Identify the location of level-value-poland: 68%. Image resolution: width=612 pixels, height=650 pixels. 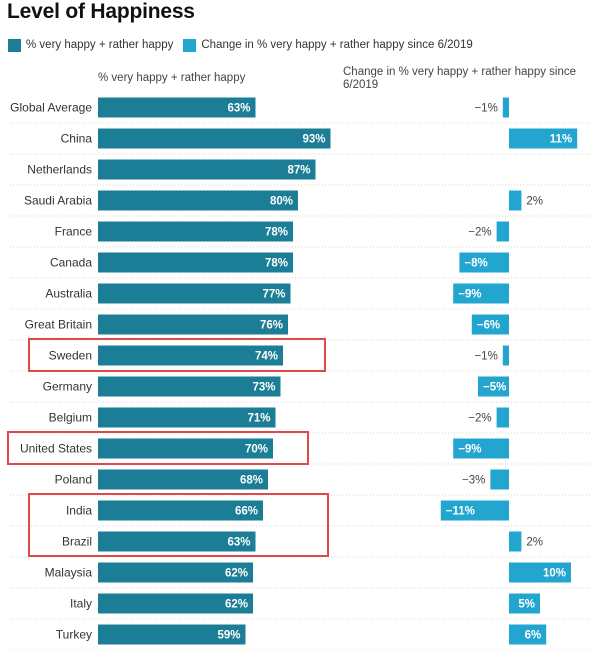
(251, 481).